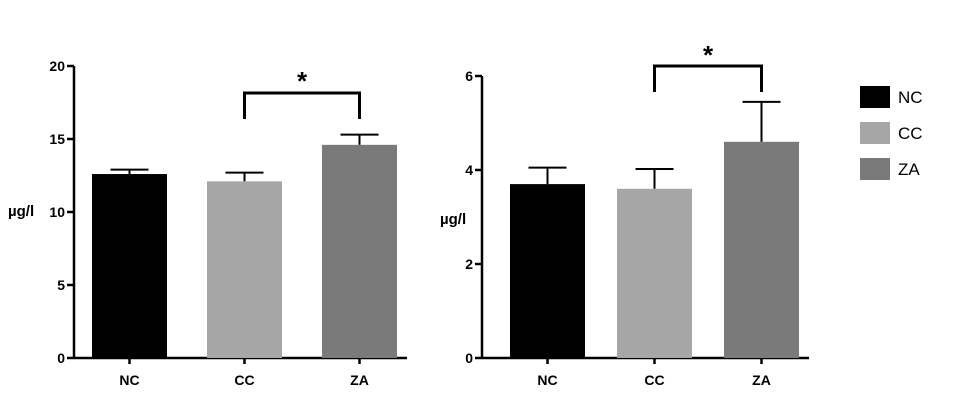 The width and height of the screenshot is (975, 403). I want to click on legend-label: CC, so click(910, 133).